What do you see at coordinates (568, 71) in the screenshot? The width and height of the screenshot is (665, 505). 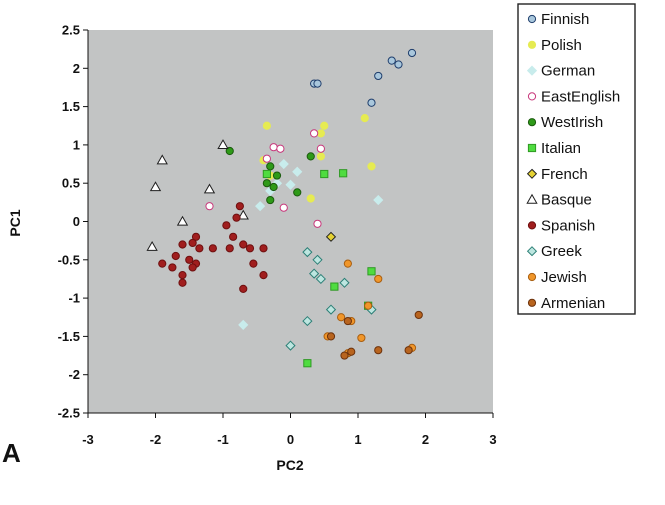 I see `legend-label-german: German` at bounding box center [568, 71].